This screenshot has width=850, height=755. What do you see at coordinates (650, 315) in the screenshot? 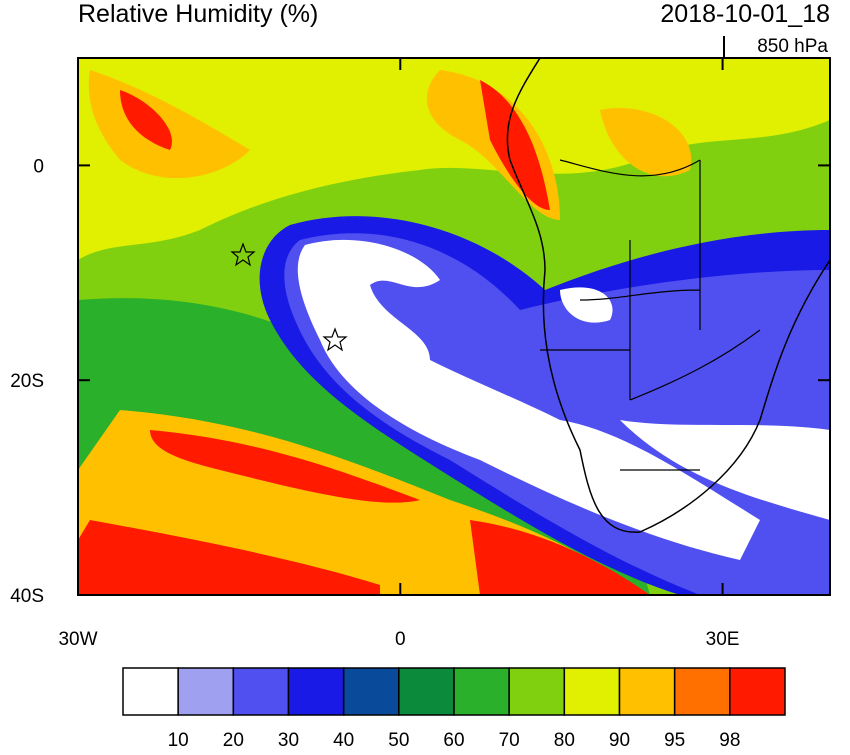
I see `borders` at bounding box center [650, 315].